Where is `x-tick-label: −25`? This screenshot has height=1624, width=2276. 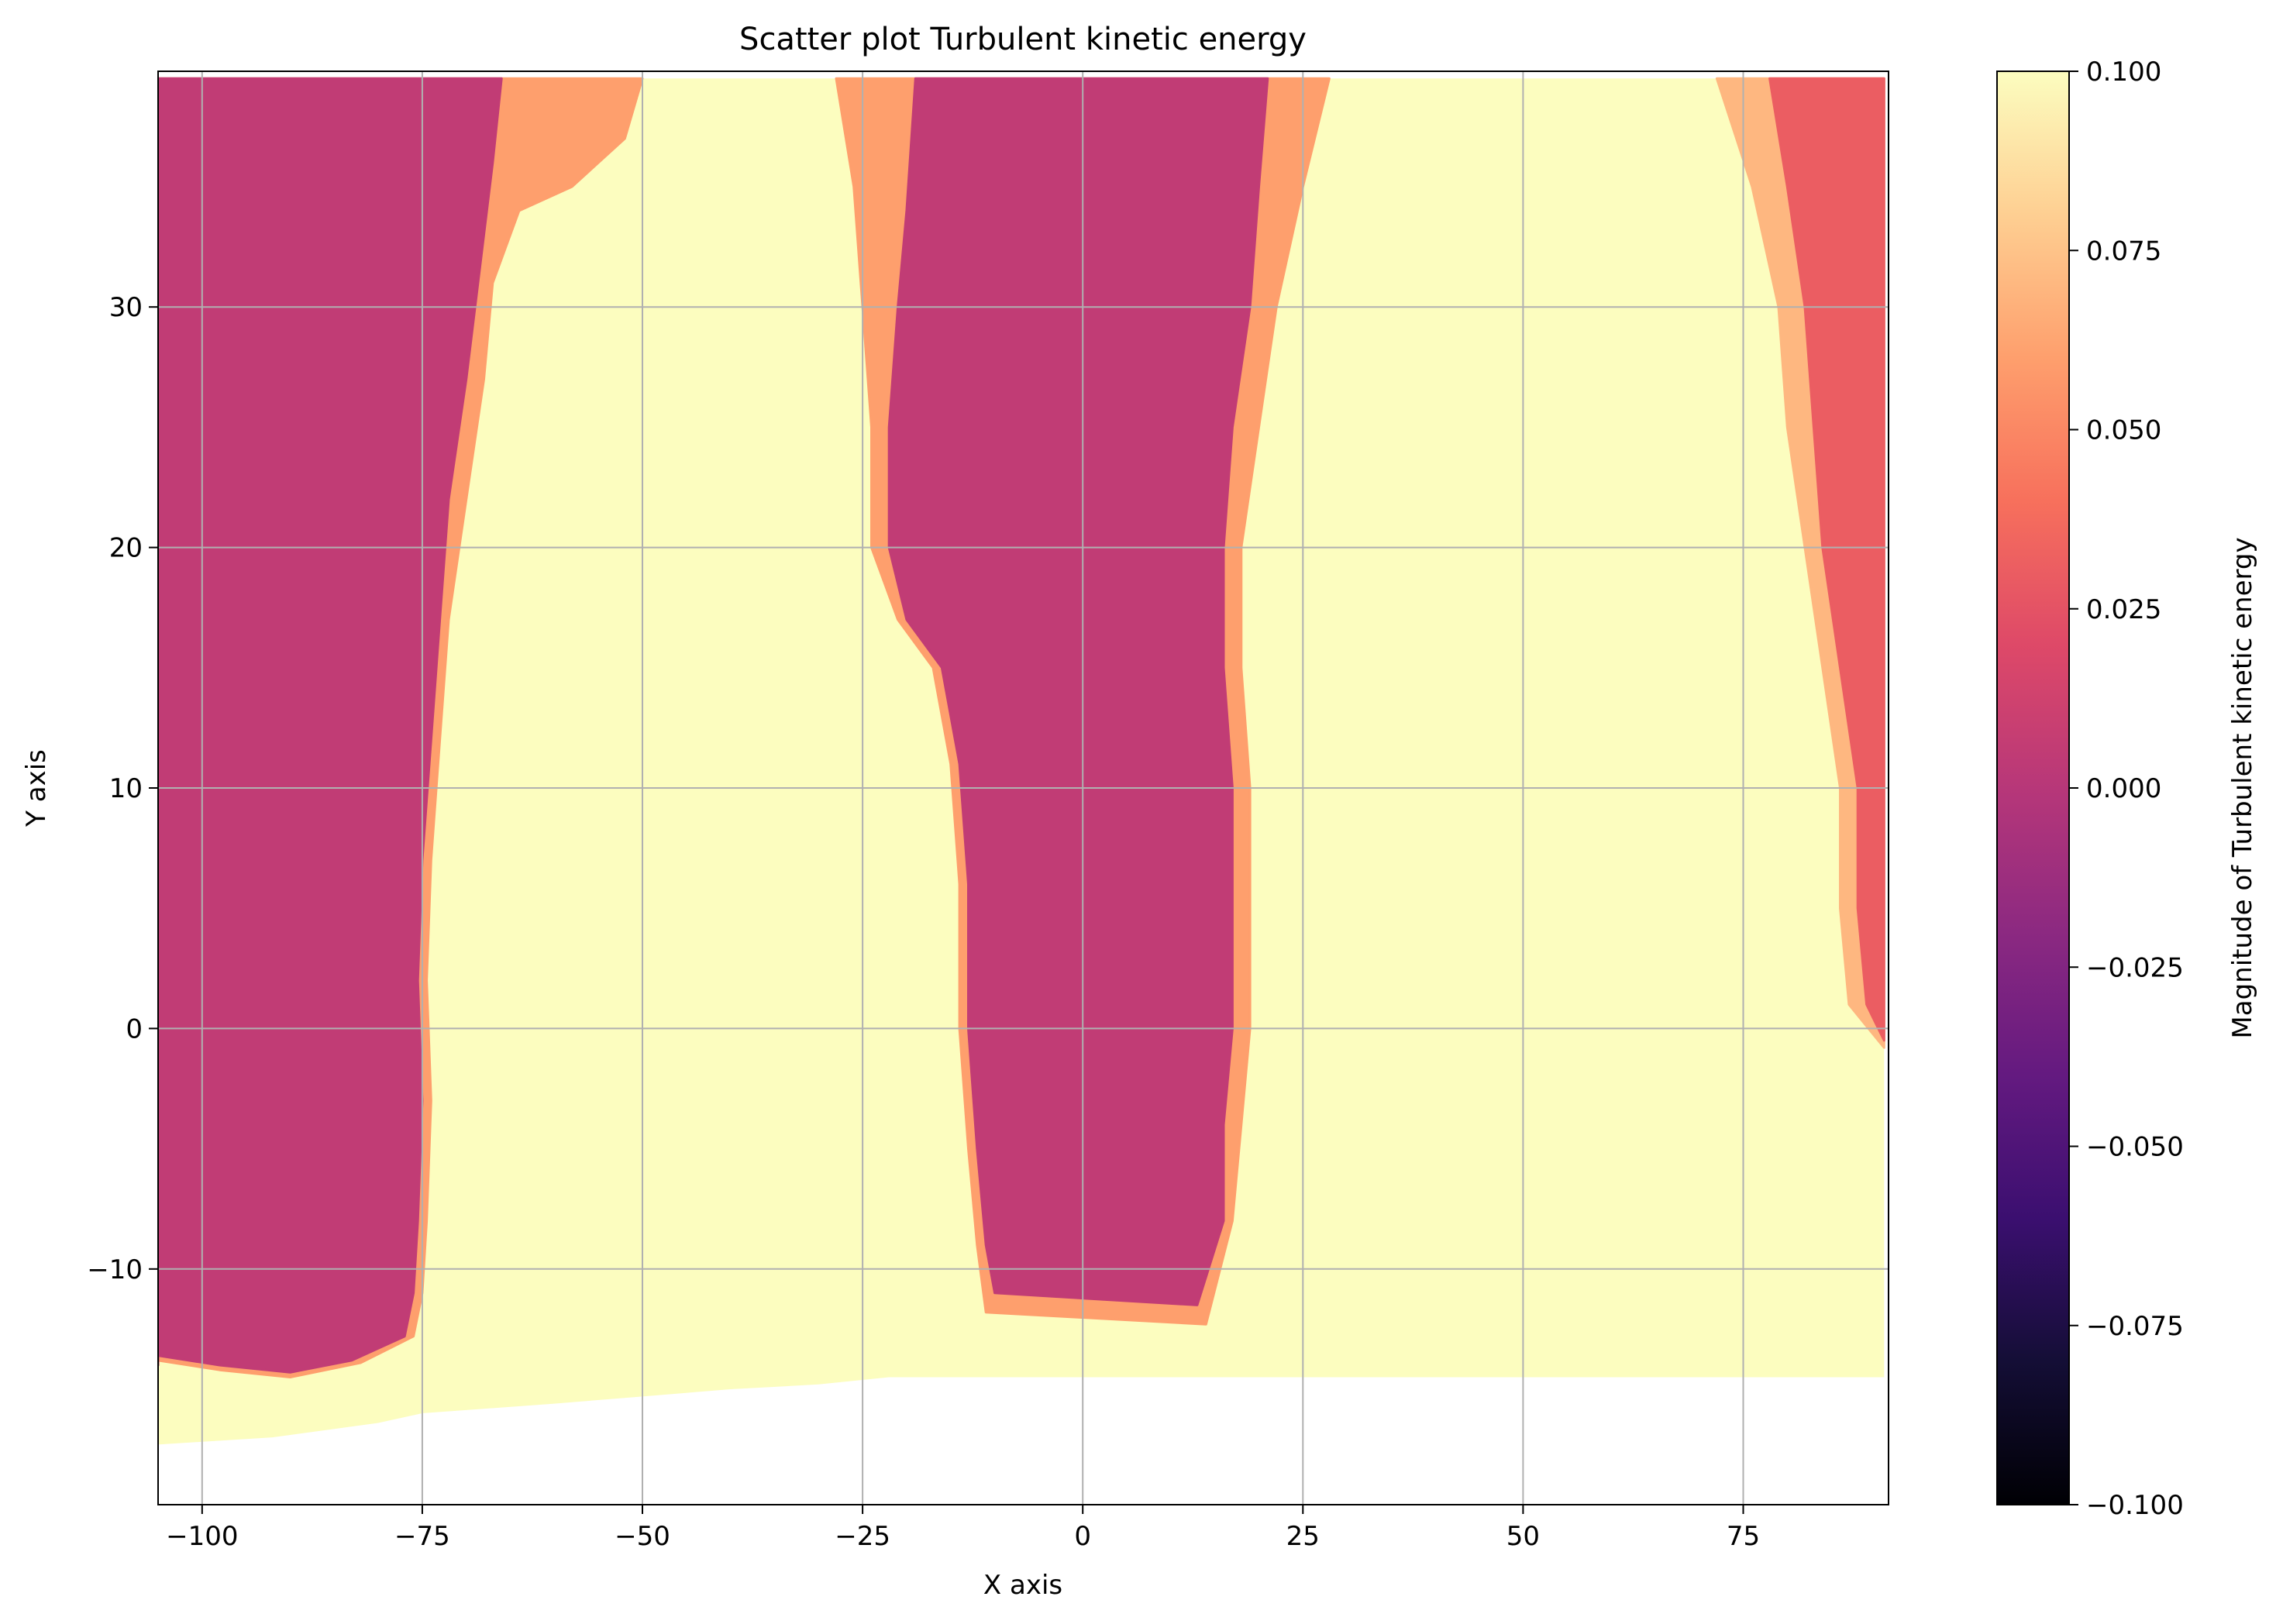
x-tick-label: −25 is located at coordinates (863, 1536).